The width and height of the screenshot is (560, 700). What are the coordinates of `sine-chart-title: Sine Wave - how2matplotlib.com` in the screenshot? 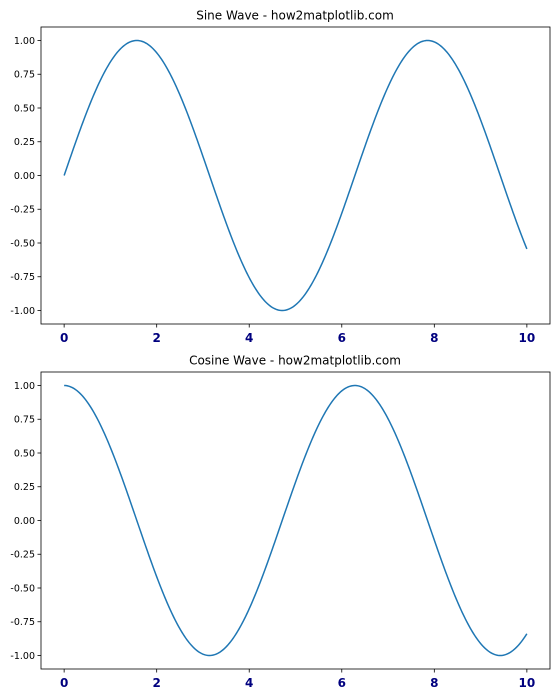 It's located at (295, 16).